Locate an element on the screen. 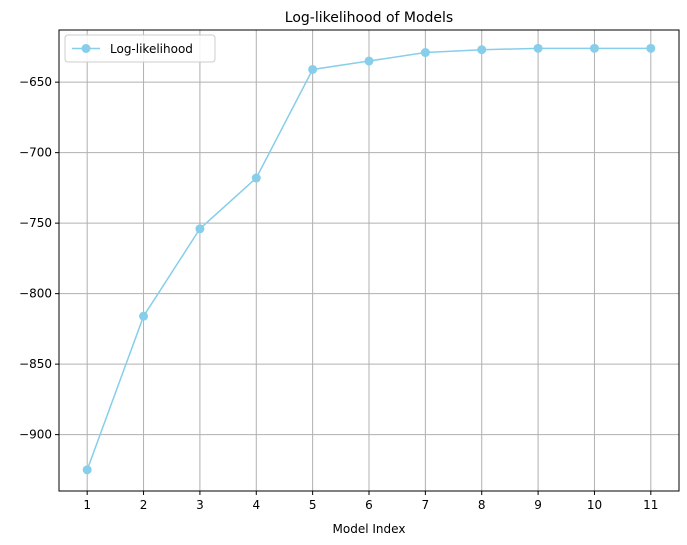  legend-marker-swatch is located at coordinates (86, 48).